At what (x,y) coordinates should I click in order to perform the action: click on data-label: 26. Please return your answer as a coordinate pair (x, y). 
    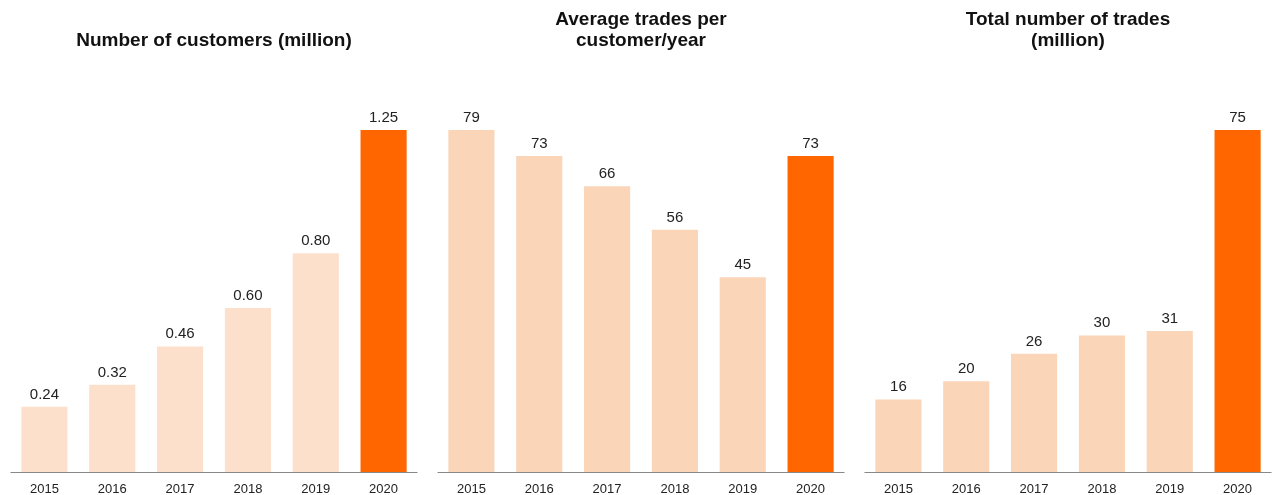
    Looking at the image, I should click on (1034, 340).